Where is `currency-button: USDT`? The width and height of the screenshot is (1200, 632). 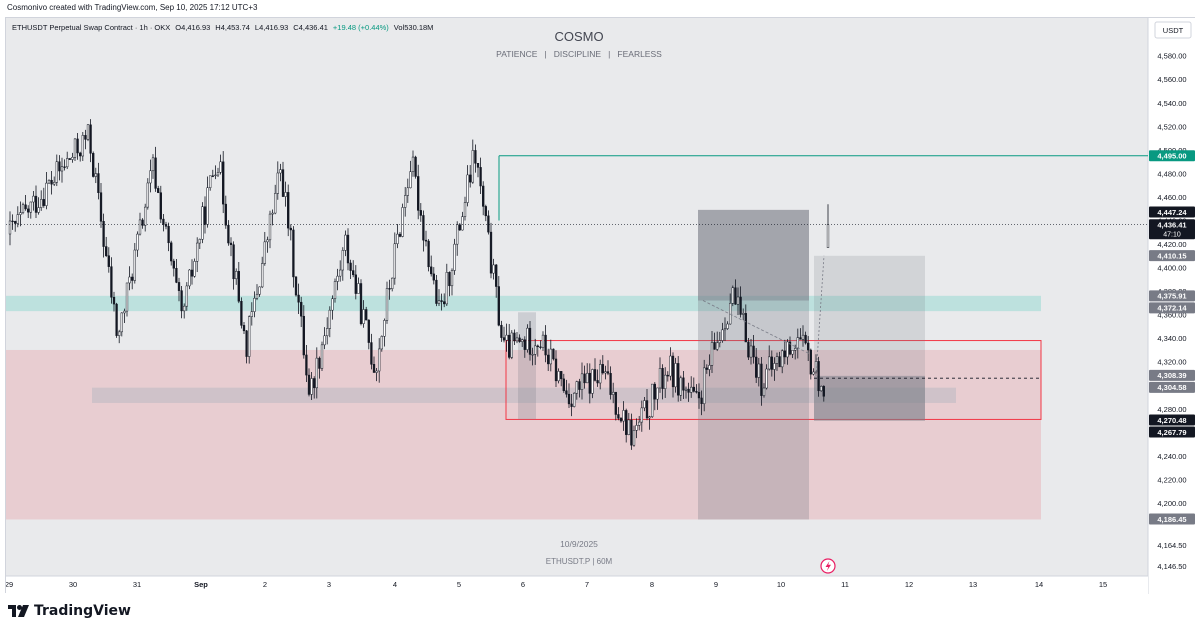 currency-button: USDT is located at coordinates (1173, 30).